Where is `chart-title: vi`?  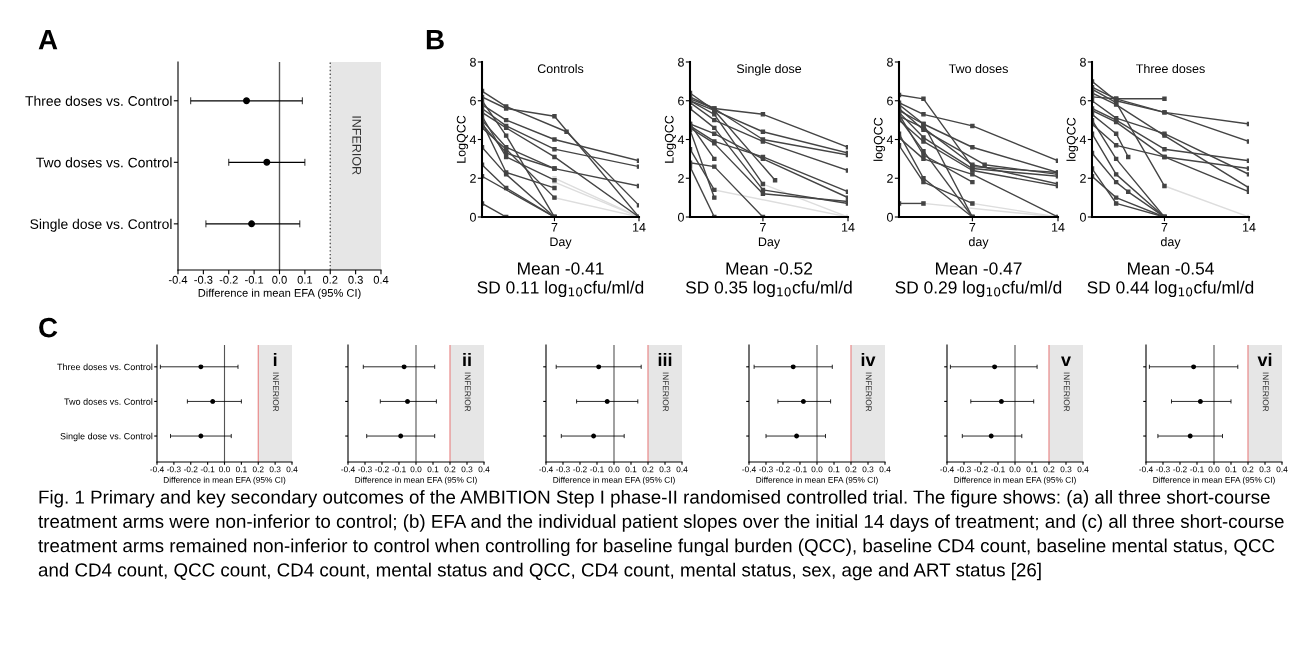
chart-title: vi is located at coordinates (1264, 359).